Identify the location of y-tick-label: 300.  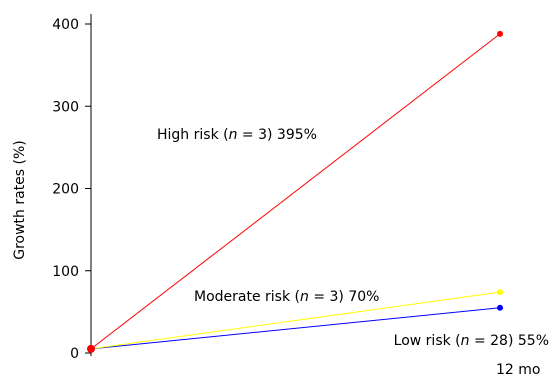
(65, 107).